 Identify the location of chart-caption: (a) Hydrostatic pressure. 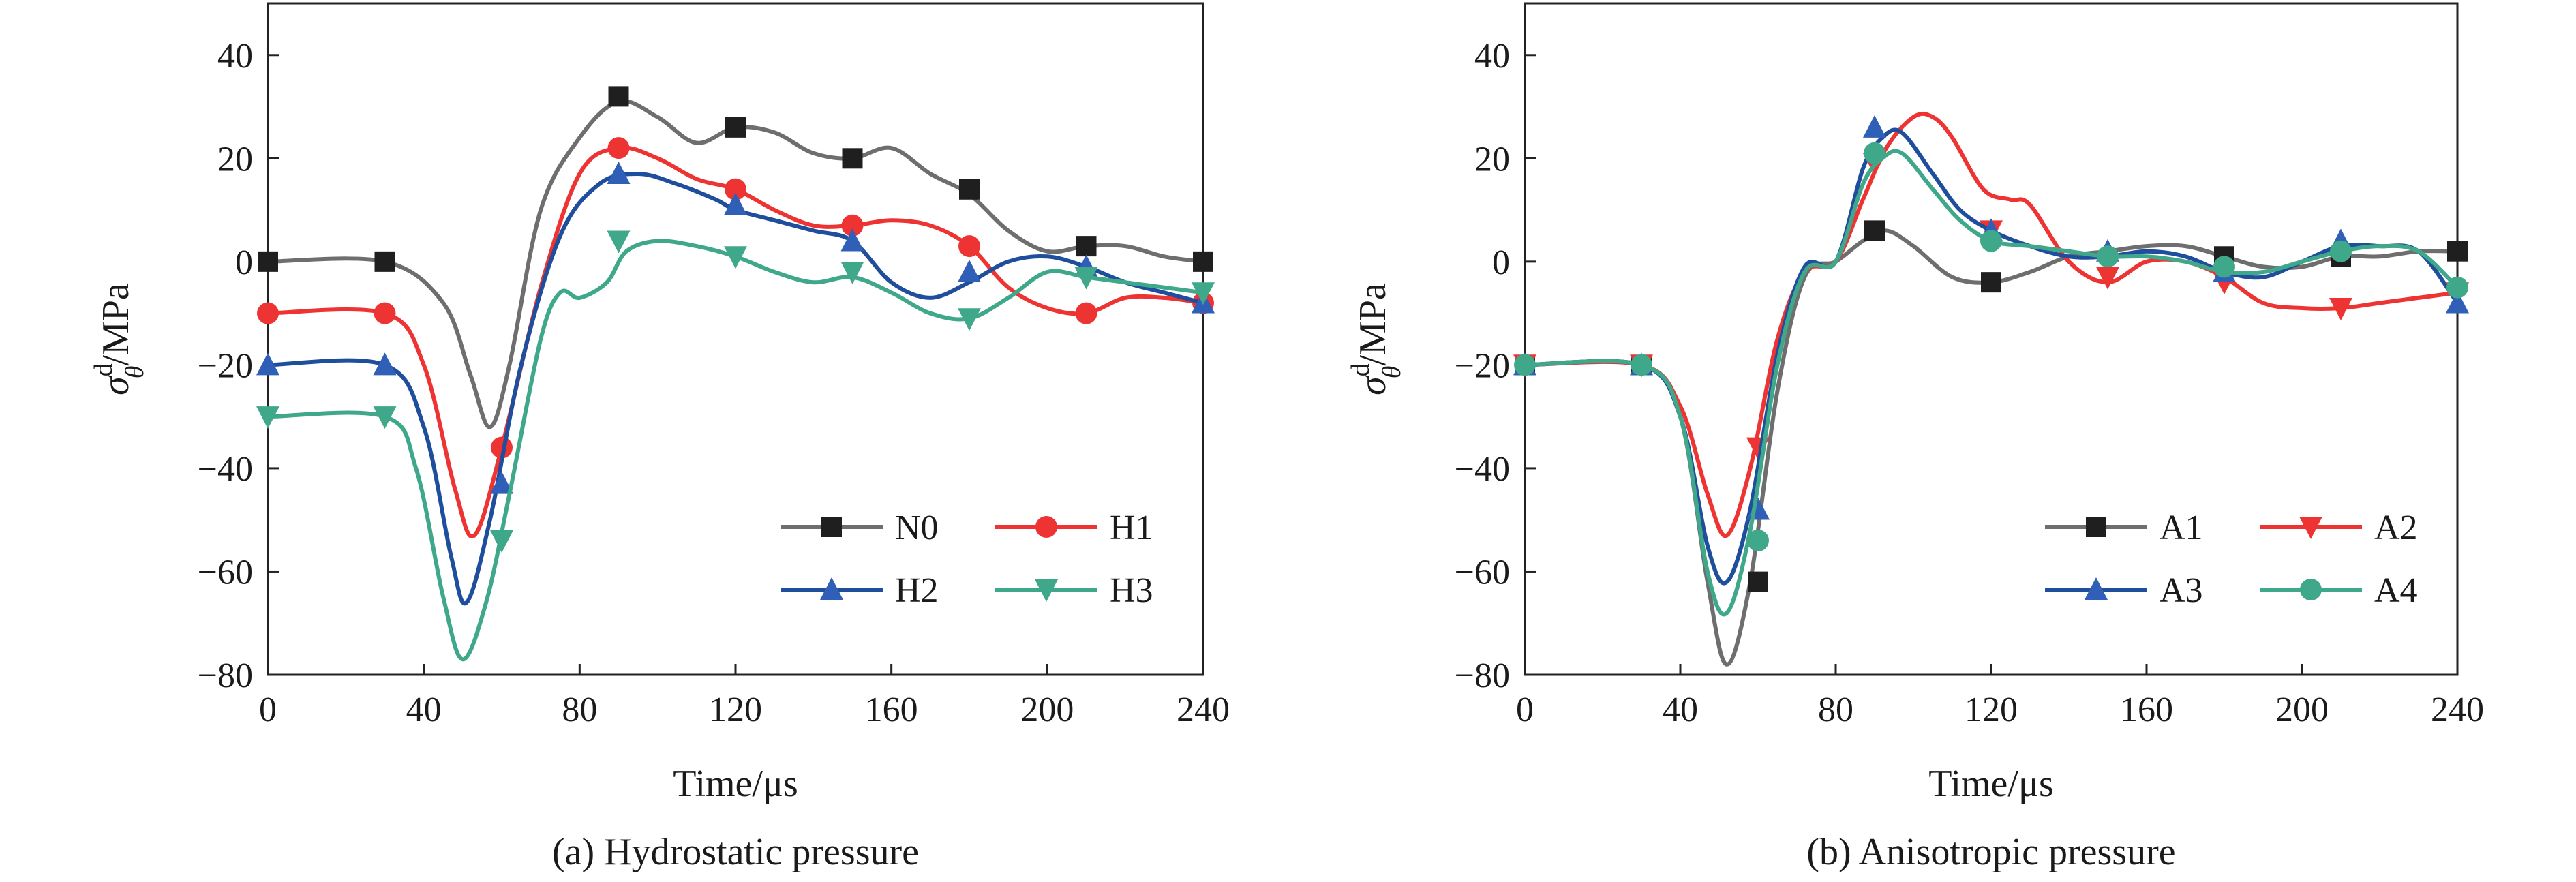
(735, 852).